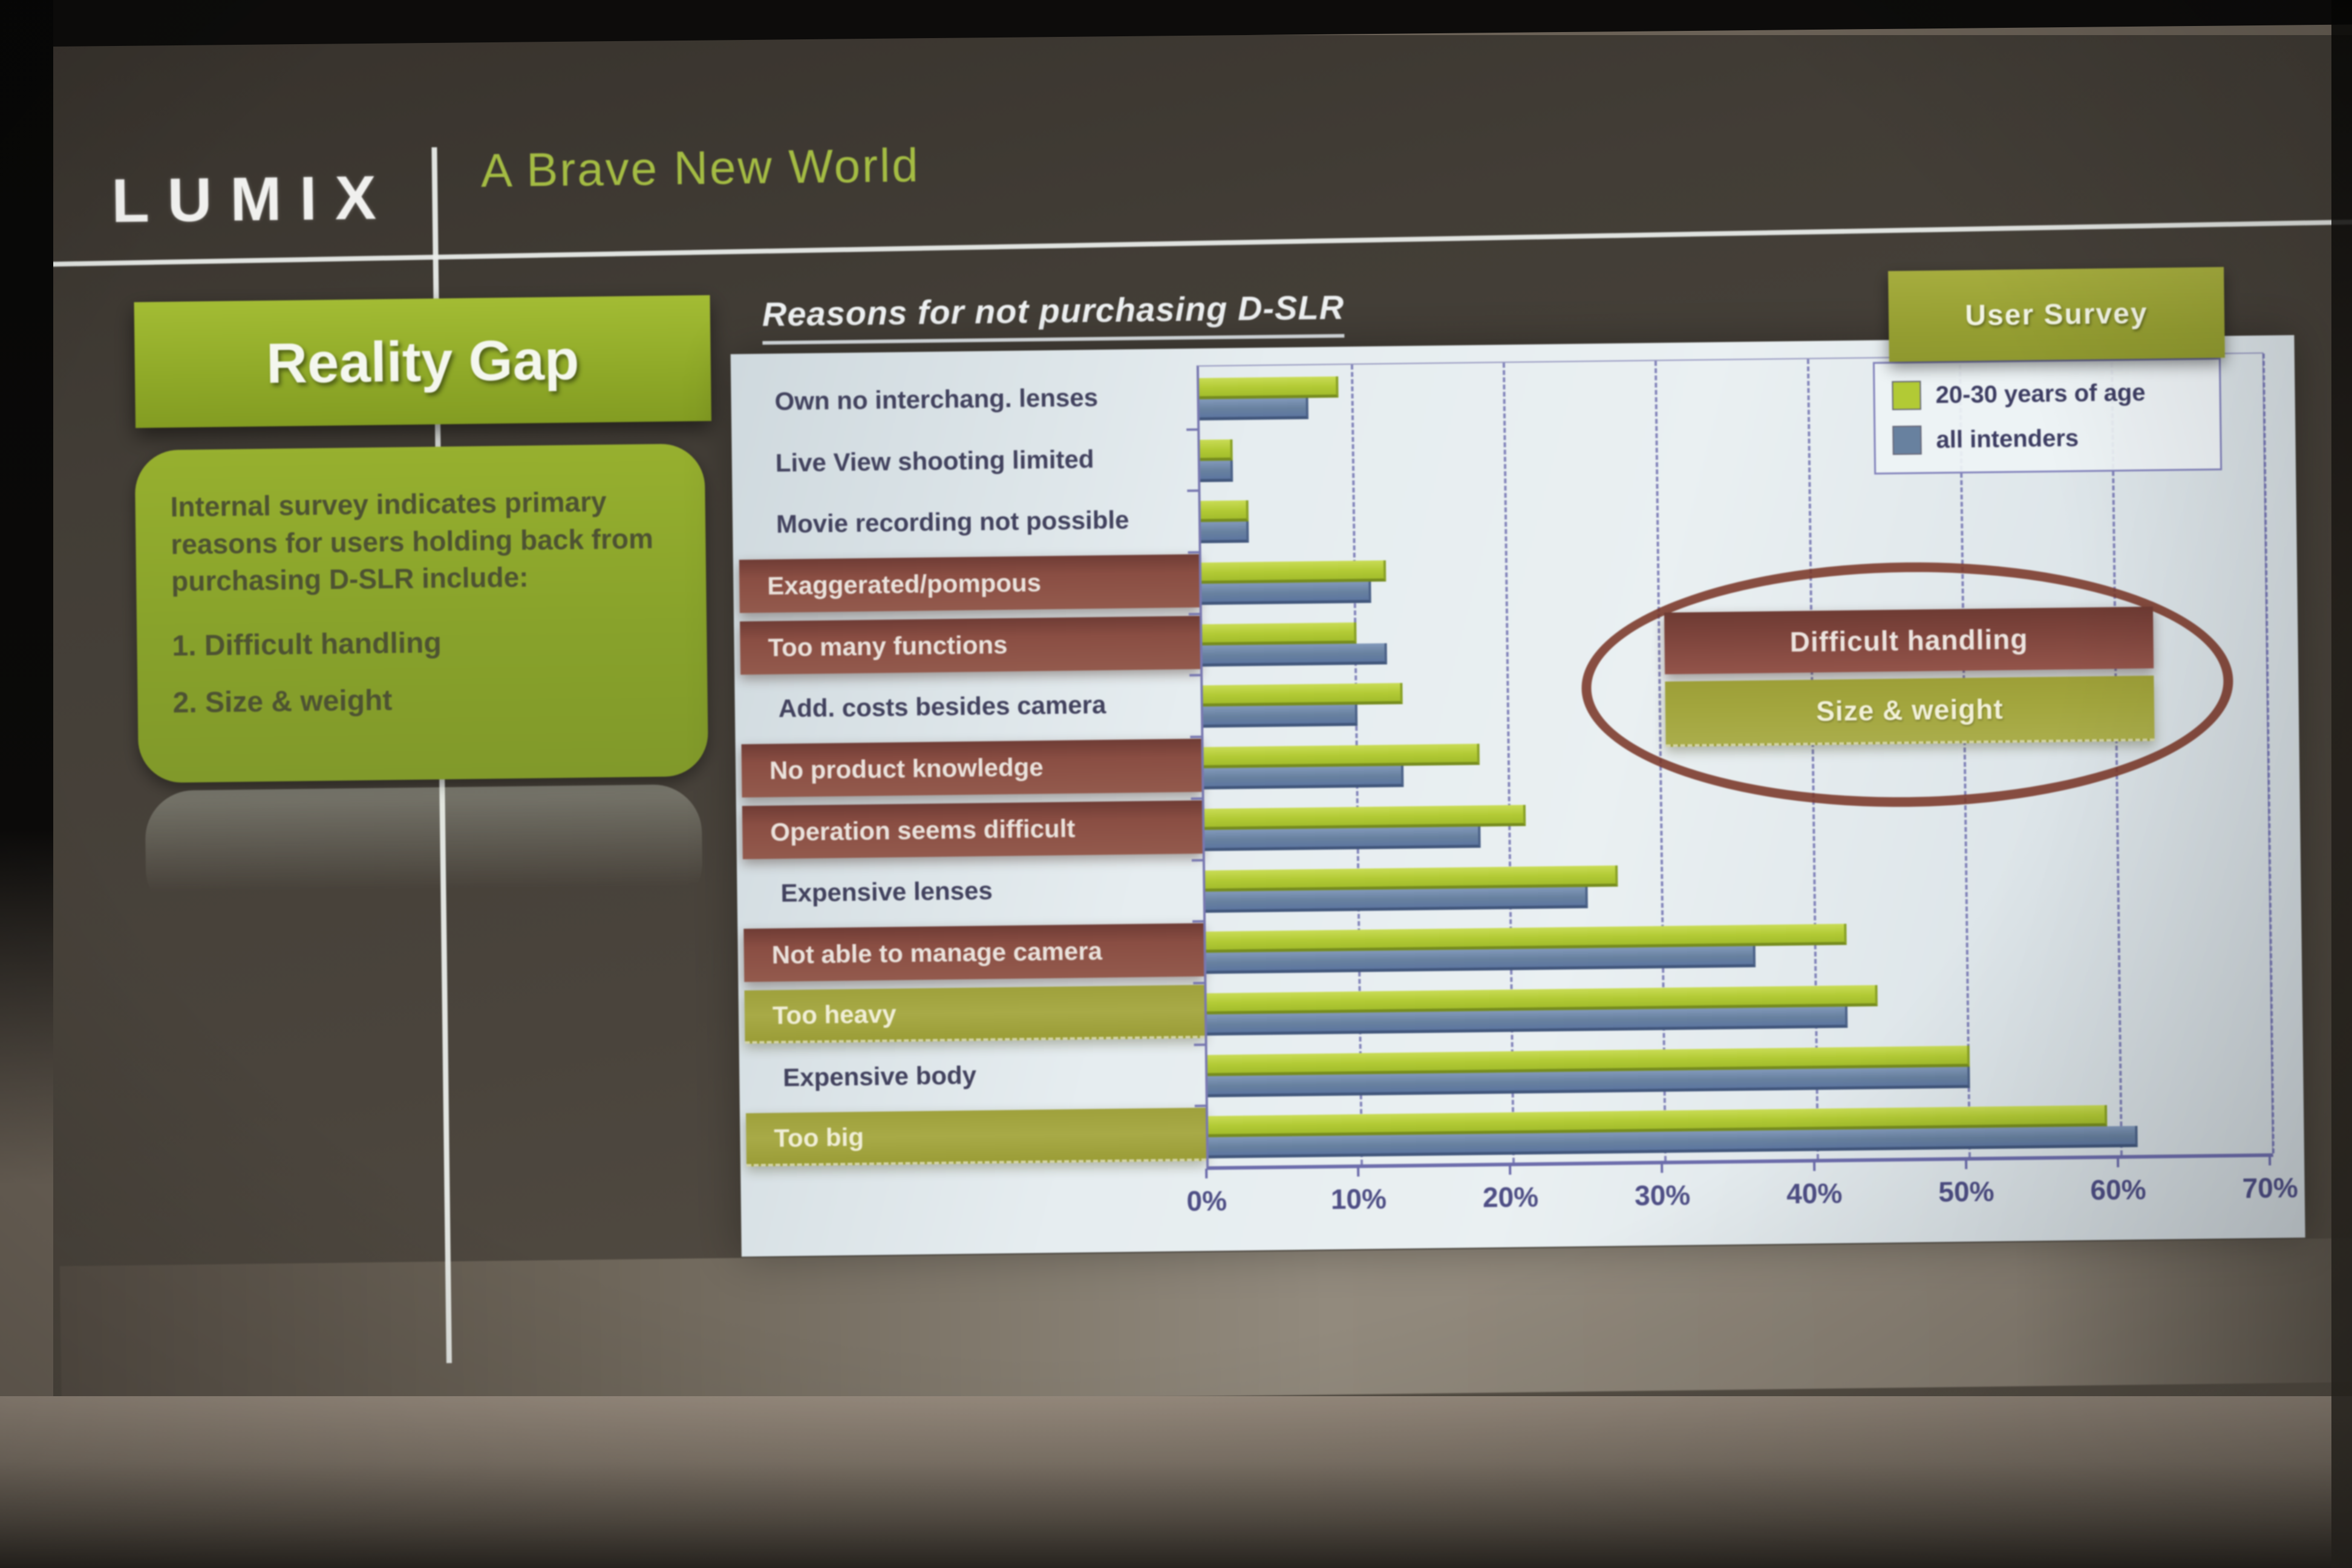 Image resolution: width=2352 pixels, height=1568 pixels. Describe the element at coordinates (307, 644) in the screenshot. I see `sidebar-item: 1. Difficult handling` at that location.